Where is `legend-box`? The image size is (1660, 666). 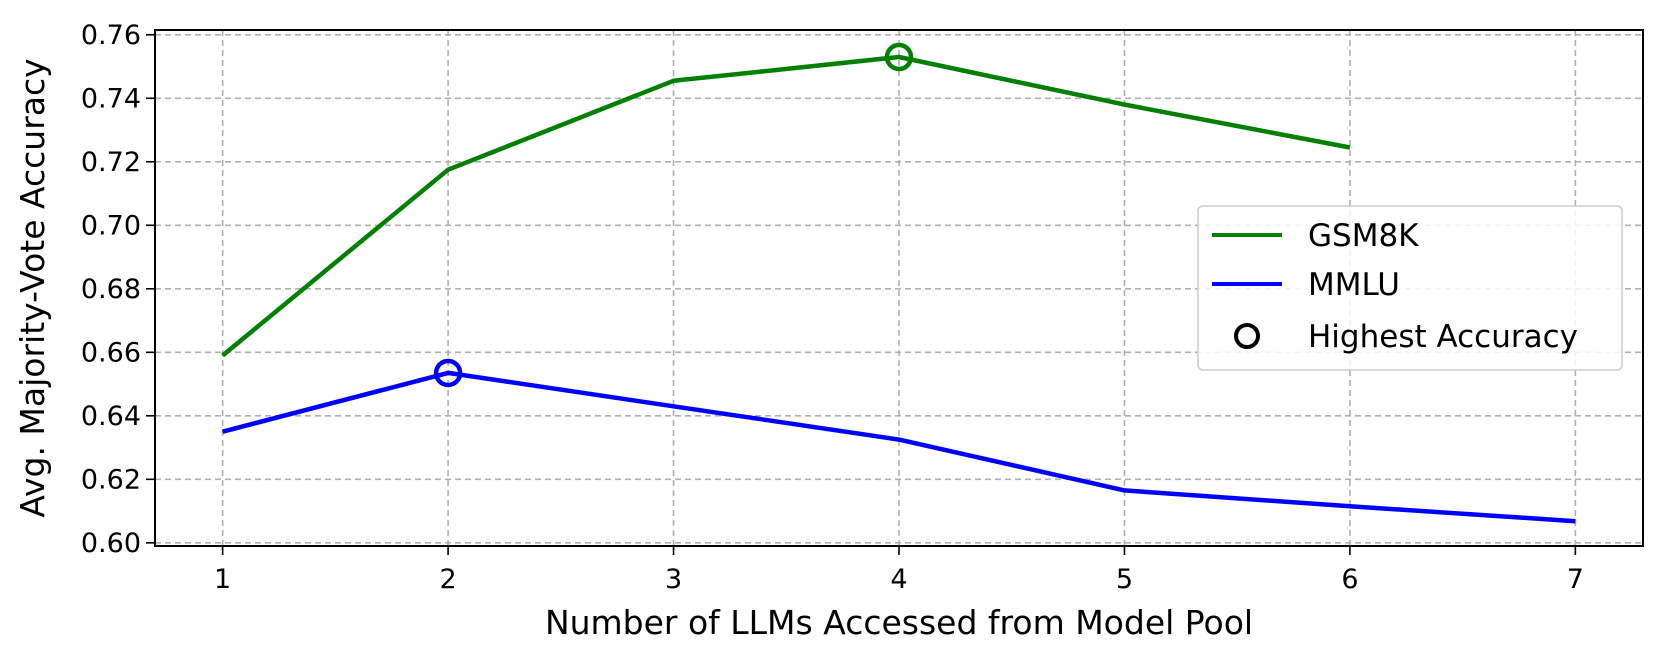
legend-box is located at coordinates (1410, 288).